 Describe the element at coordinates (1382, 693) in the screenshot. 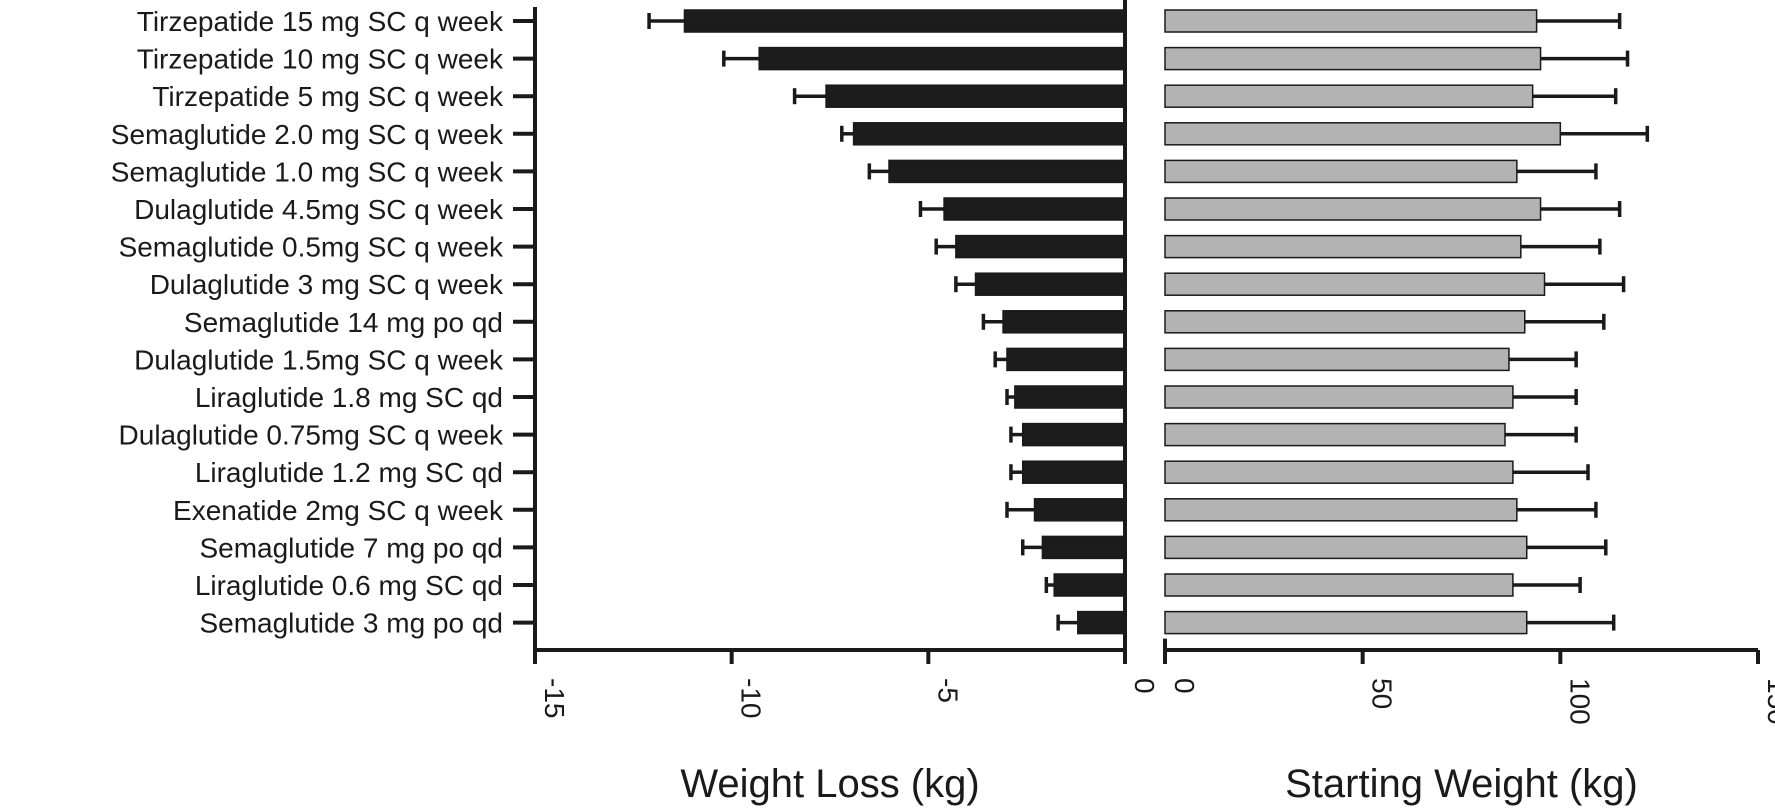

I see `x-tick-label: 50` at that location.